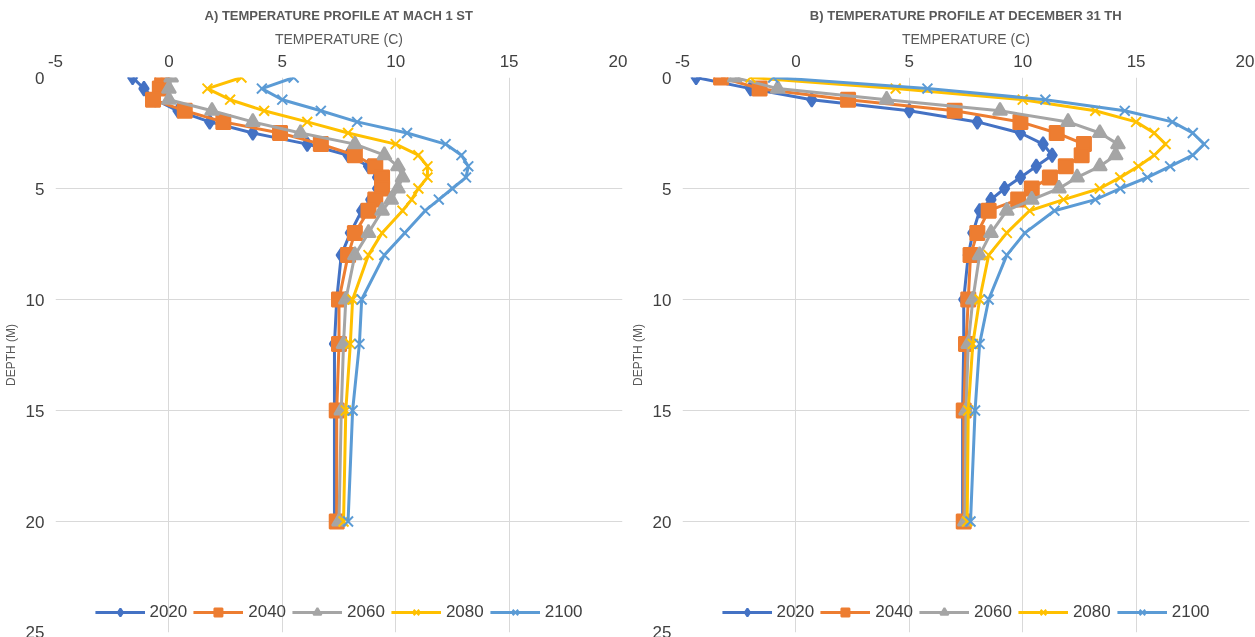 The width and height of the screenshot is (1255, 637). What do you see at coordinates (965, 15) in the screenshot?
I see `chart-title: B) TEMPERATURE PROFILE AT DECEMBER 31 TH` at bounding box center [965, 15].